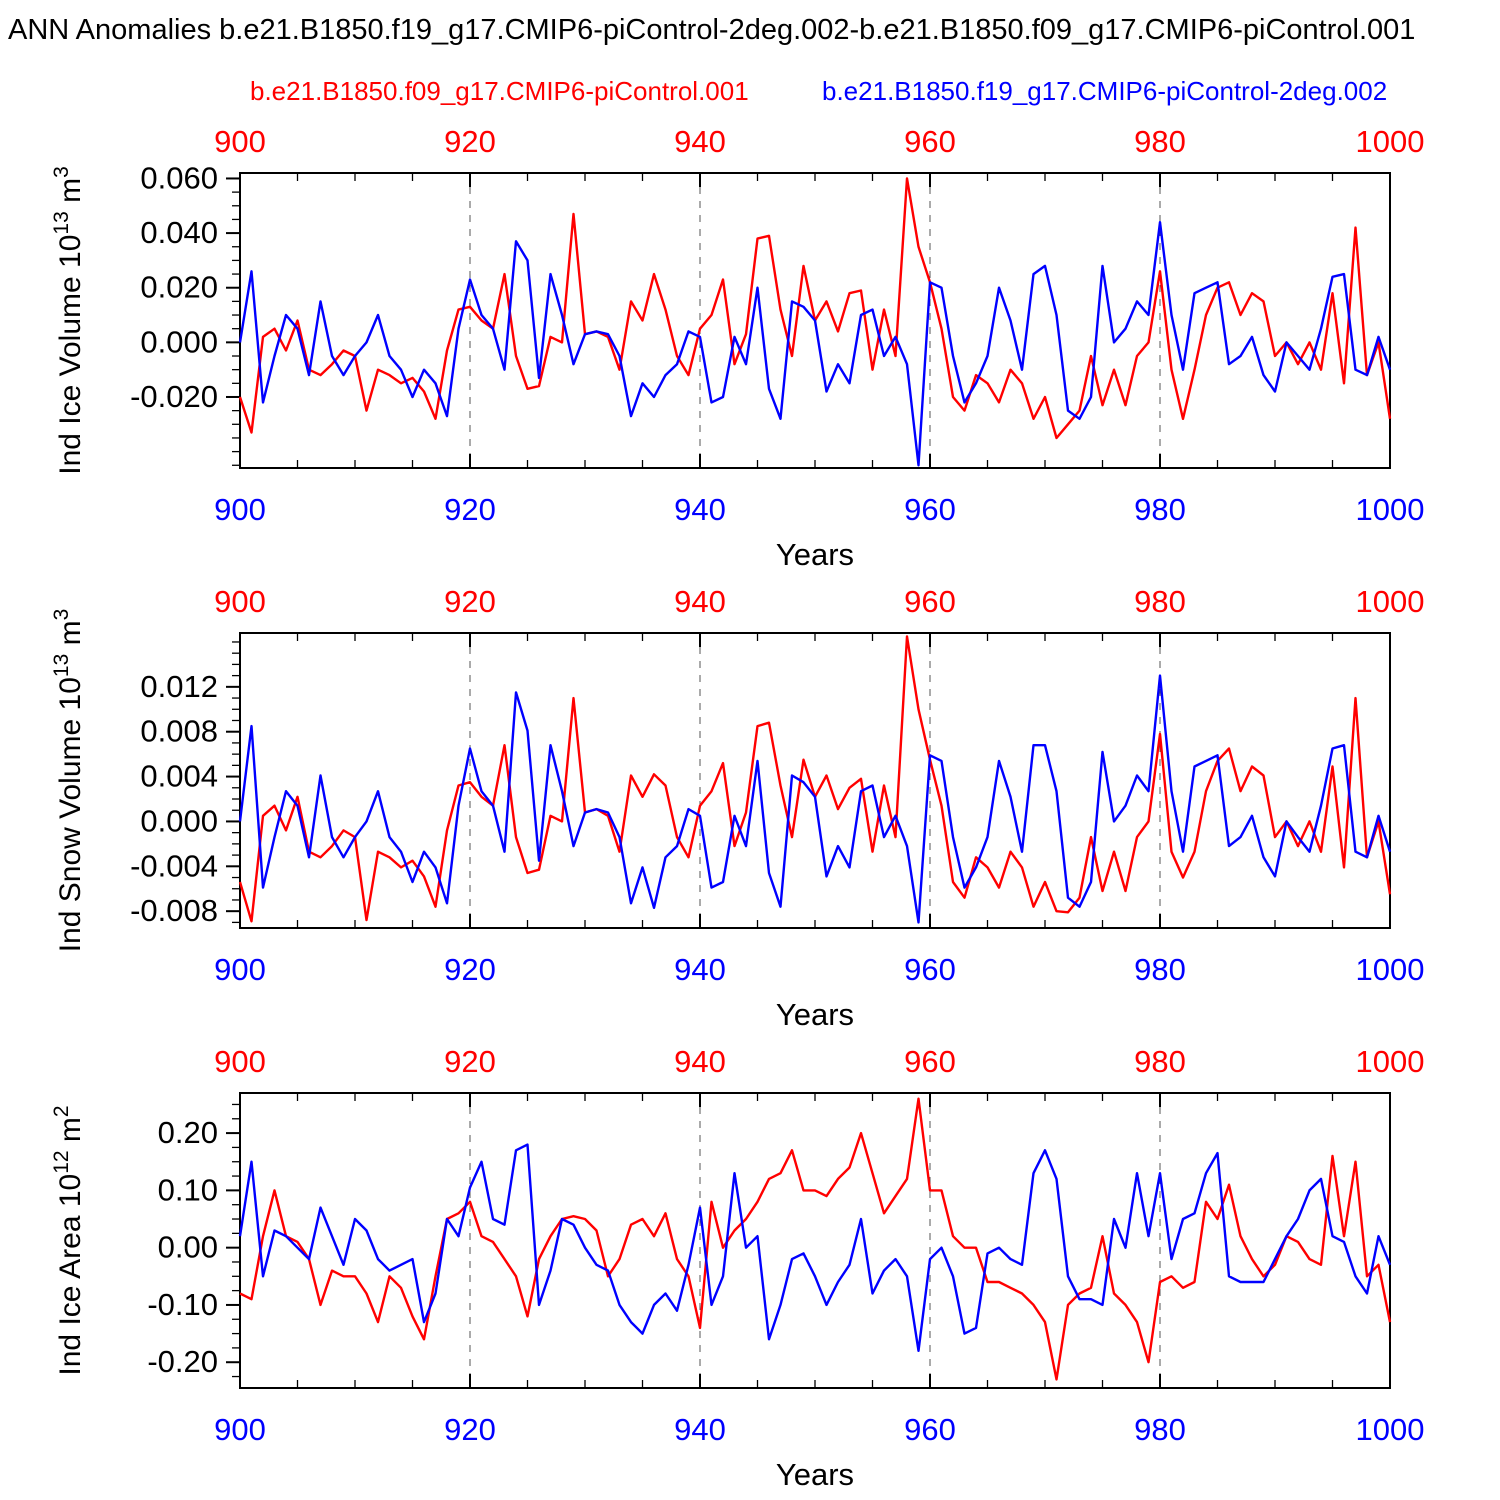 This screenshot has width=1500, height=1500. I want to click on y-axis-tick-label: -0.20, so click(182, 1361).